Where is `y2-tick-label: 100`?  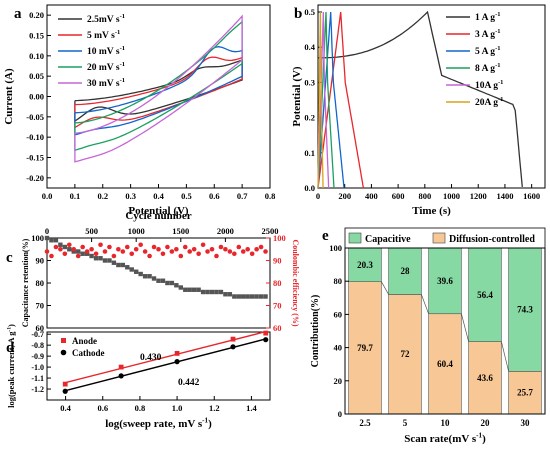 y2-tick-label: 100 is located at coordinates (279, 238).